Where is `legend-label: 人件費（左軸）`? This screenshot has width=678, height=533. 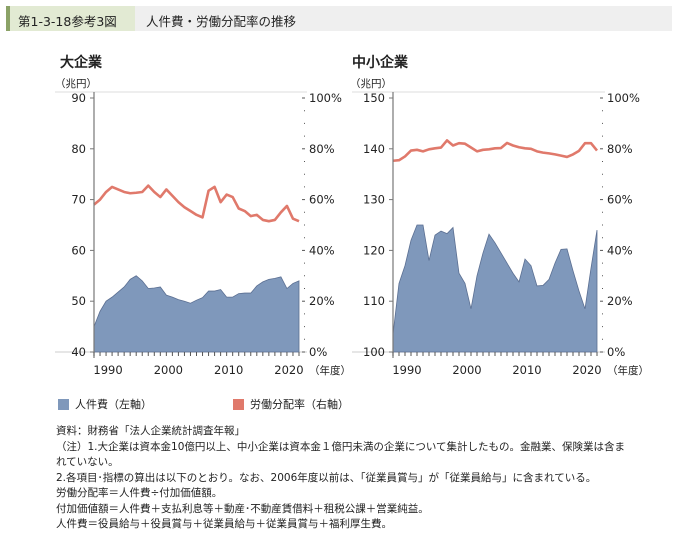
legend-label: 人件費（左軸） is located at coordinates (113, 404).